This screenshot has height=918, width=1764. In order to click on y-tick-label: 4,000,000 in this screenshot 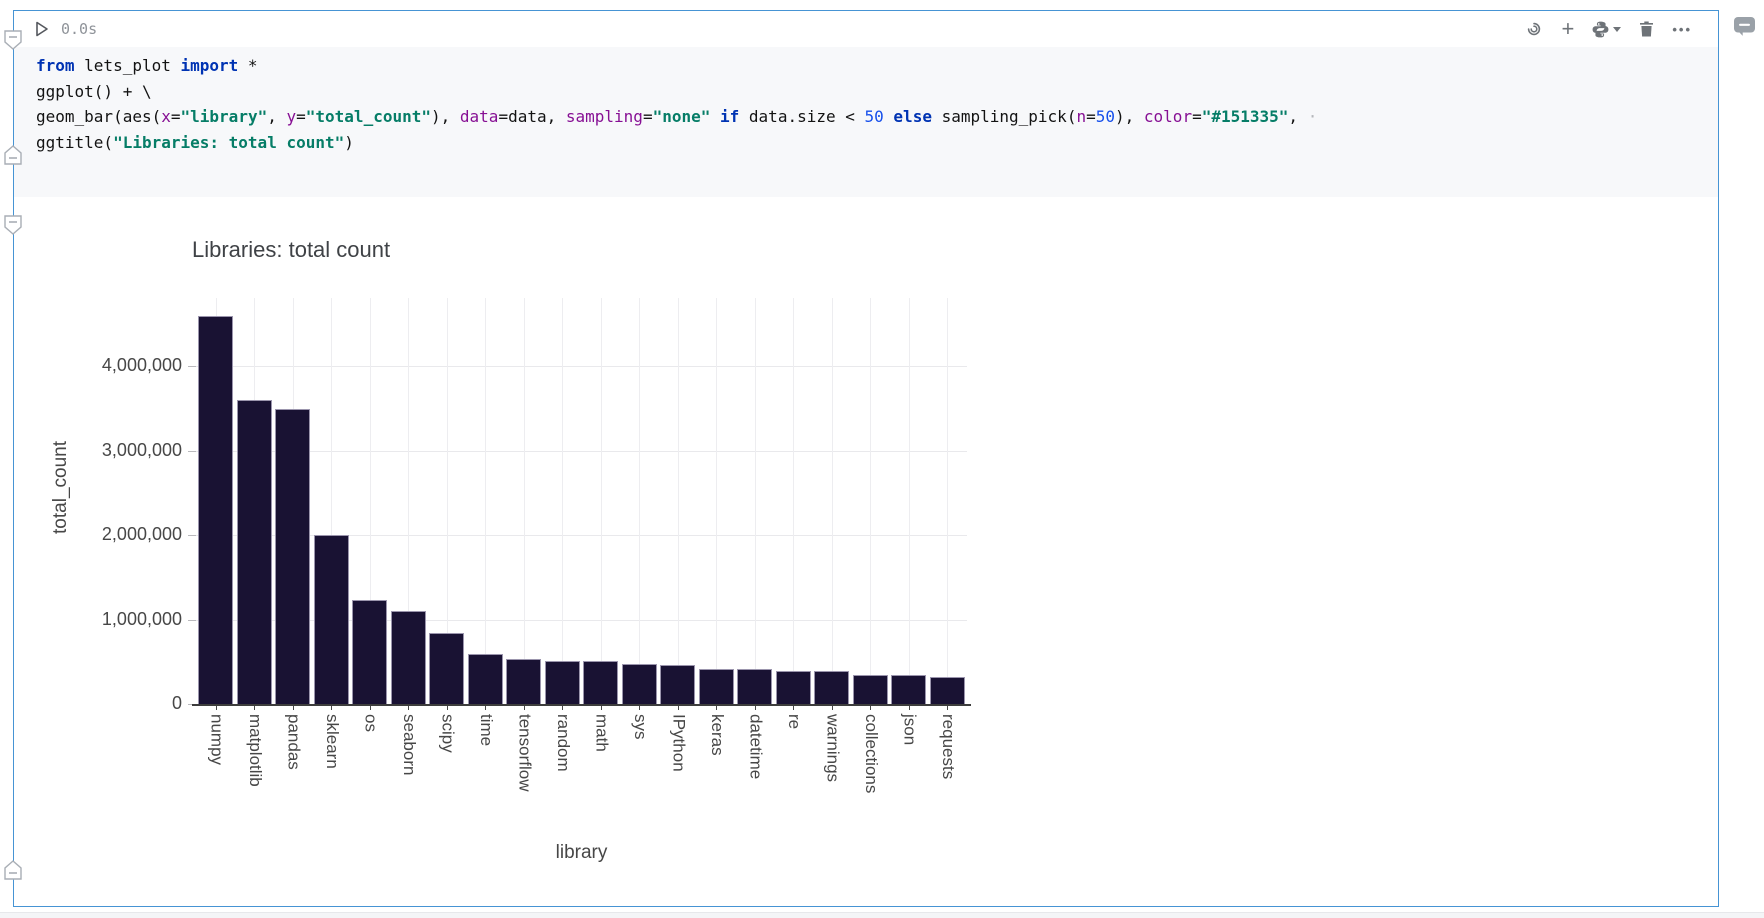, I will do `click(141, 365)`.